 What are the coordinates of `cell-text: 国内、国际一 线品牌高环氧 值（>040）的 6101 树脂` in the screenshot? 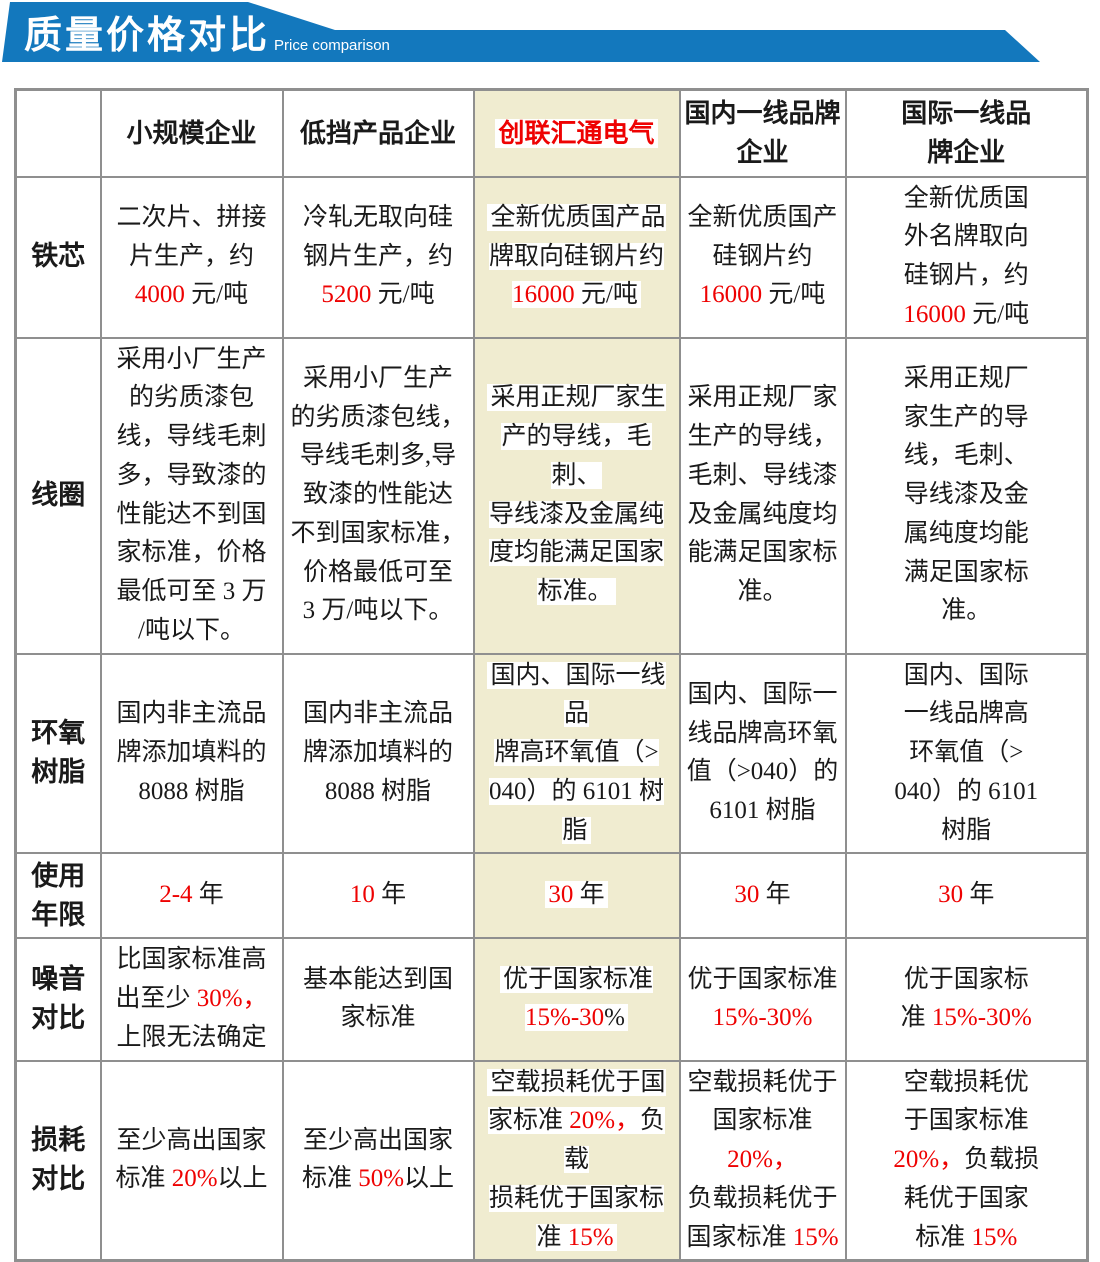 It's located at (763, 752).